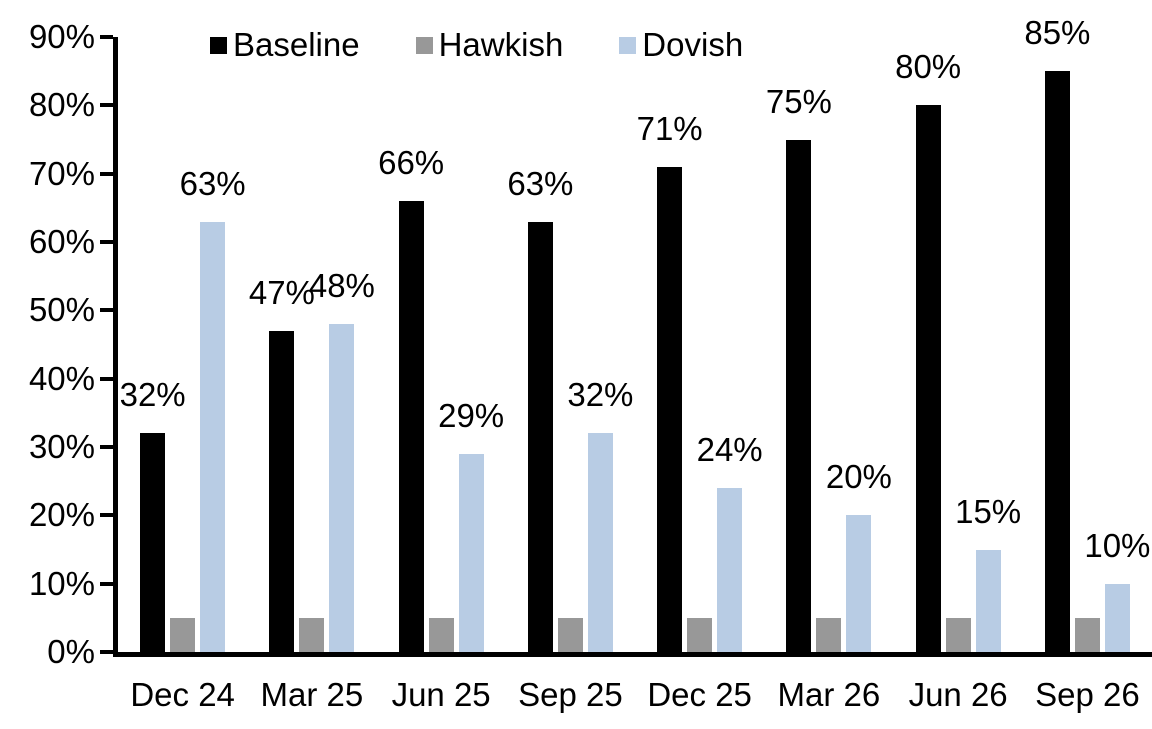  Describe the element at coordinates (61, 378) in the screenshot. I see `y-axis-tick-label: 40%` at that location.